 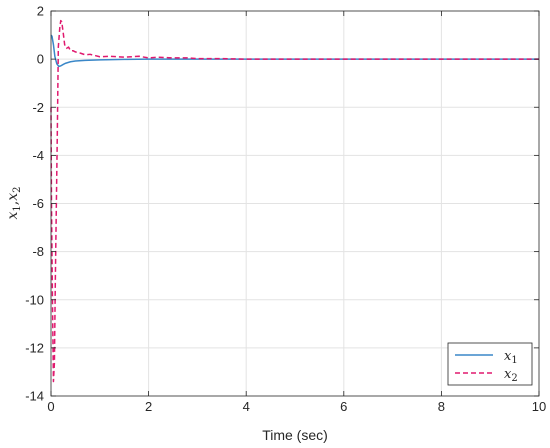 What do you see at coordinates (38, 155) in the screenshot?
I see `y-tick-label: -4` at bounding box center [38, 155].